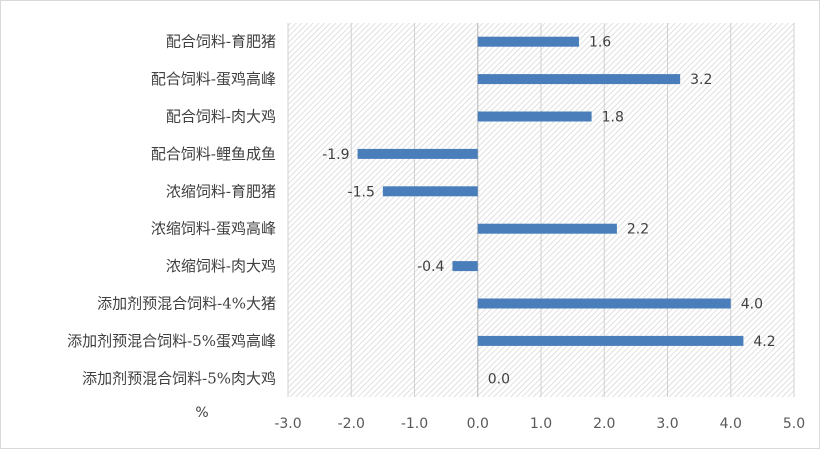 This screenshot has width=820, height=450. I want to click on data-label: 1.6, so click(600, 43).